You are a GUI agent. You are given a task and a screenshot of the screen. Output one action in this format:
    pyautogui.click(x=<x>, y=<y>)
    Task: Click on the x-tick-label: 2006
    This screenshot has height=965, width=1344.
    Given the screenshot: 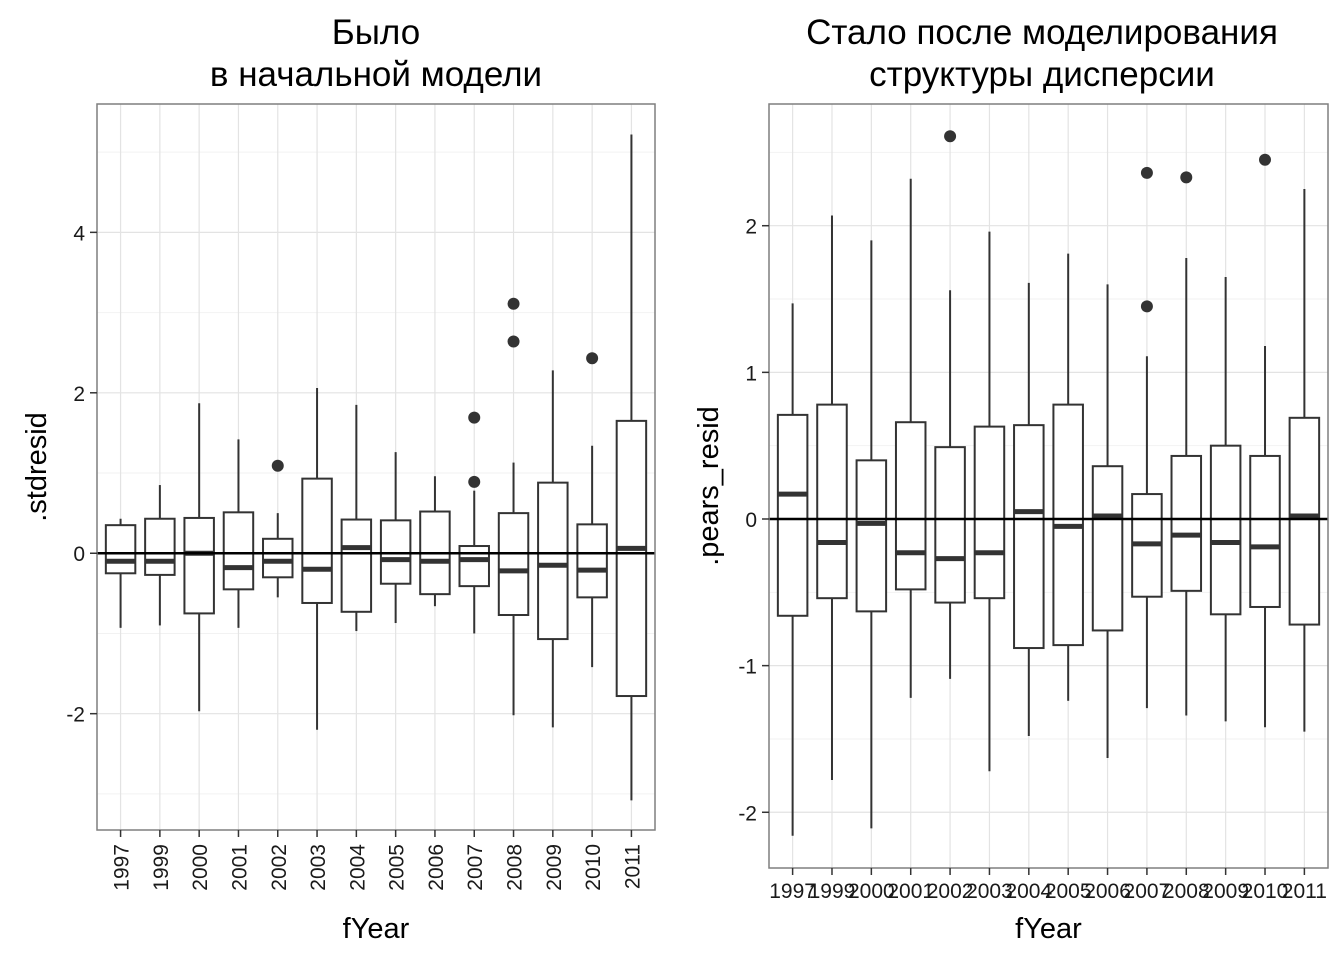 What is the action you would take?
    pyautogui.click(x=436, y=867)
    